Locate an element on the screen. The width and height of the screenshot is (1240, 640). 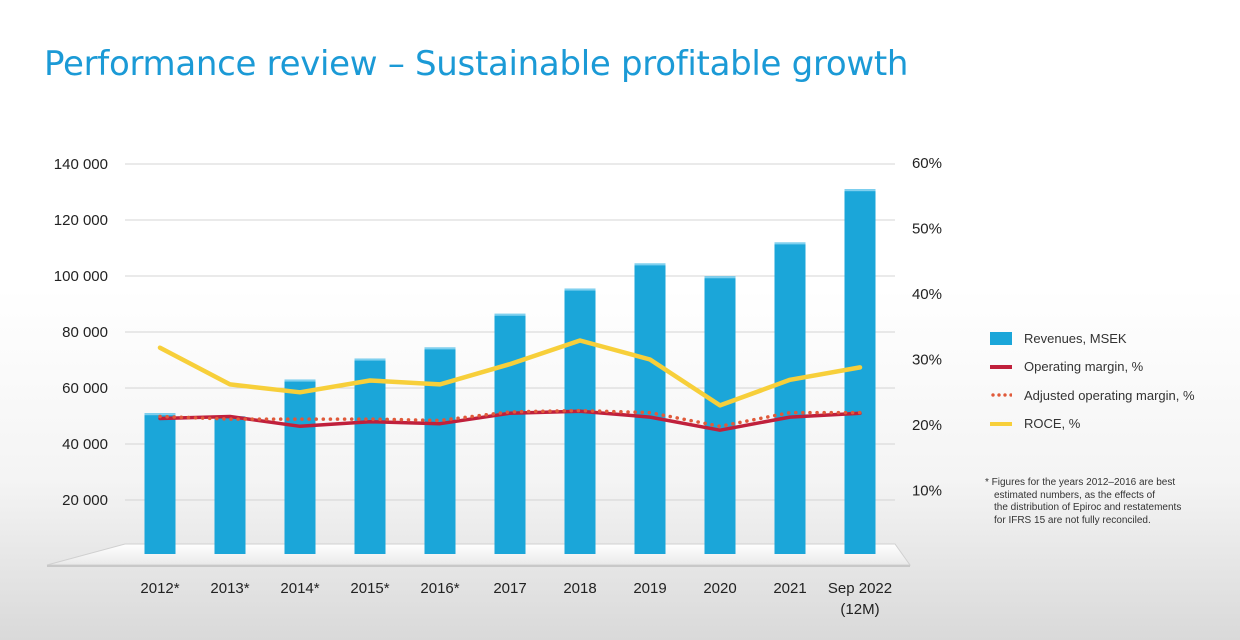
footnote-line: estimated numbers, as the effects of is located at coordinates (1075, 495).